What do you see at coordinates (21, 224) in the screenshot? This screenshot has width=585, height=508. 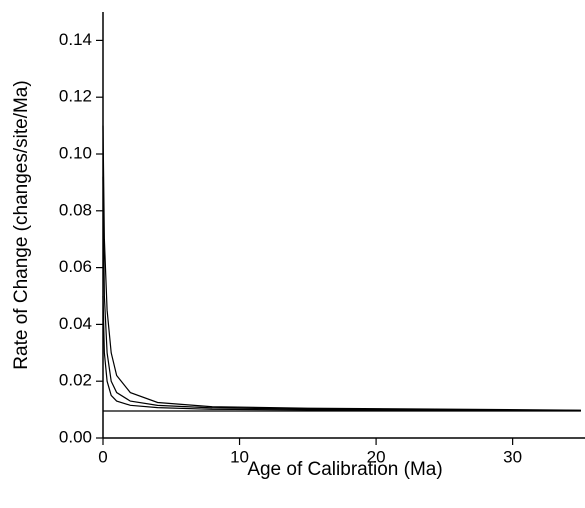 I see `y-axis-label: Rate of Change (changes/site/Ma)` at bounding box center [21, 224].